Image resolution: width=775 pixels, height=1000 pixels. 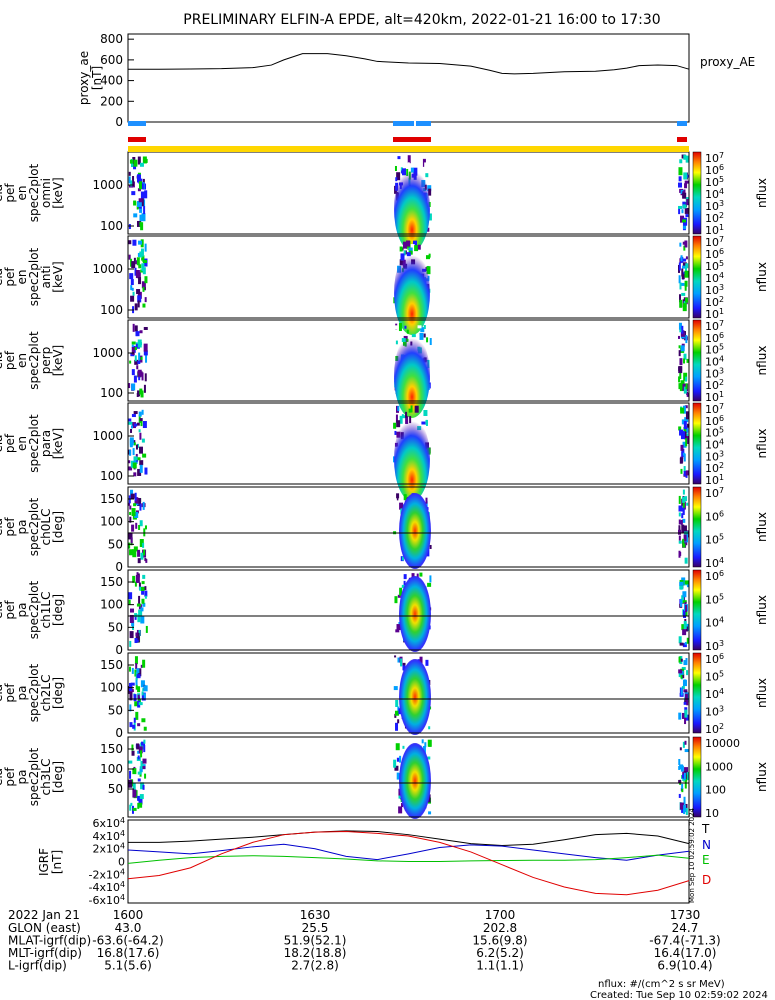 I want to click on footer-cell: 5.1(5.6), so click(x=128, y=966).